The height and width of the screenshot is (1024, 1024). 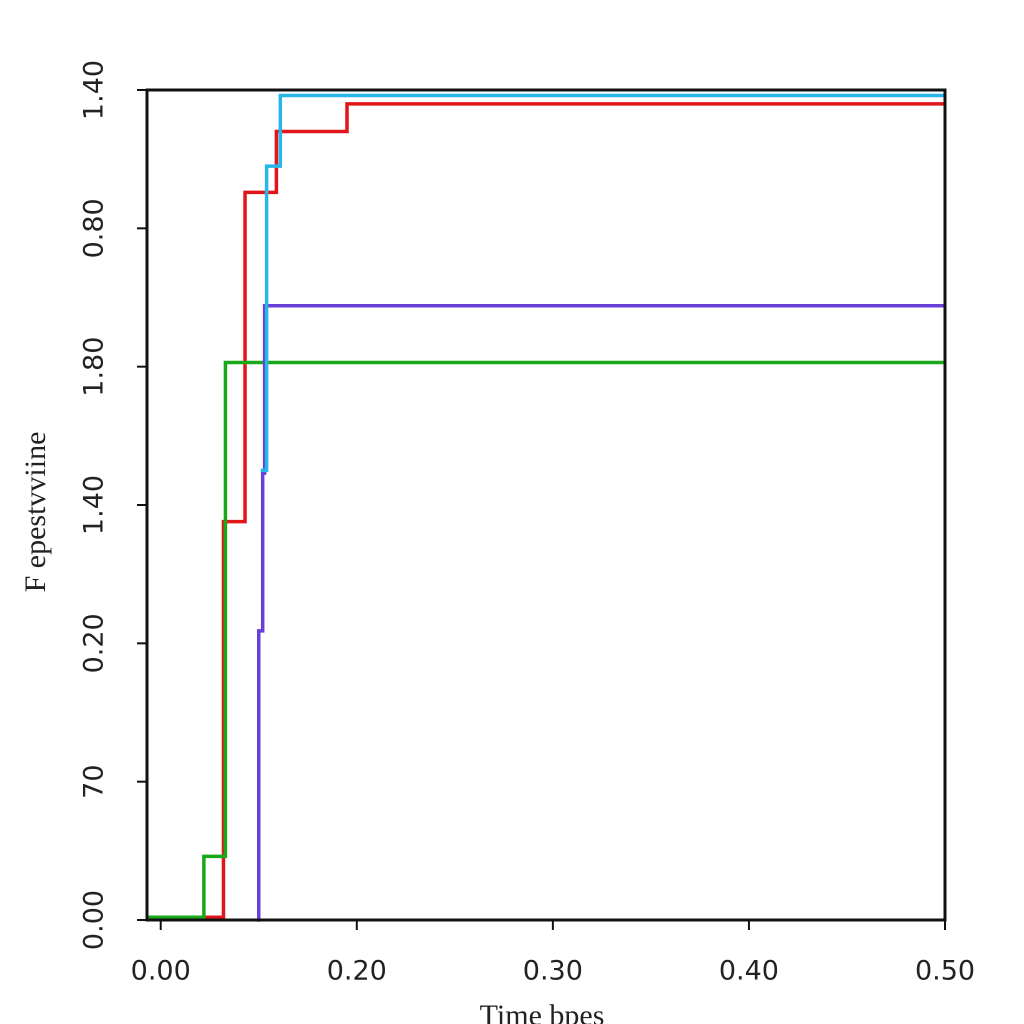 I want to click on x-tick-label: 0.40, so click(x=749, y=971).